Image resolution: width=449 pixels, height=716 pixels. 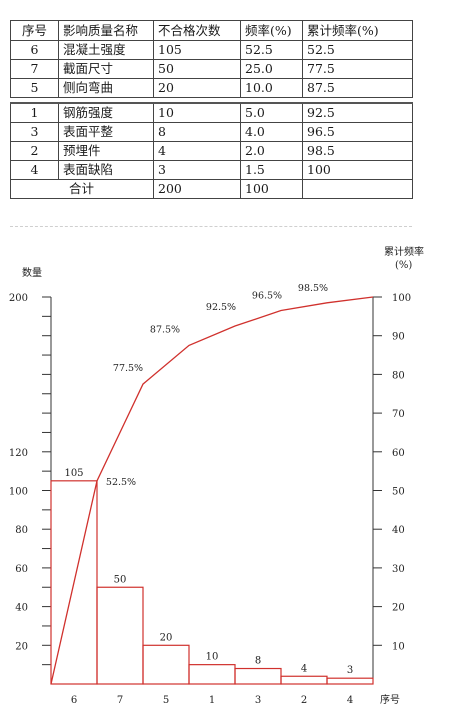 I want to click on table-row: 7 截面尺寸 50 25.0 77.5, so click(x=211, y=69).